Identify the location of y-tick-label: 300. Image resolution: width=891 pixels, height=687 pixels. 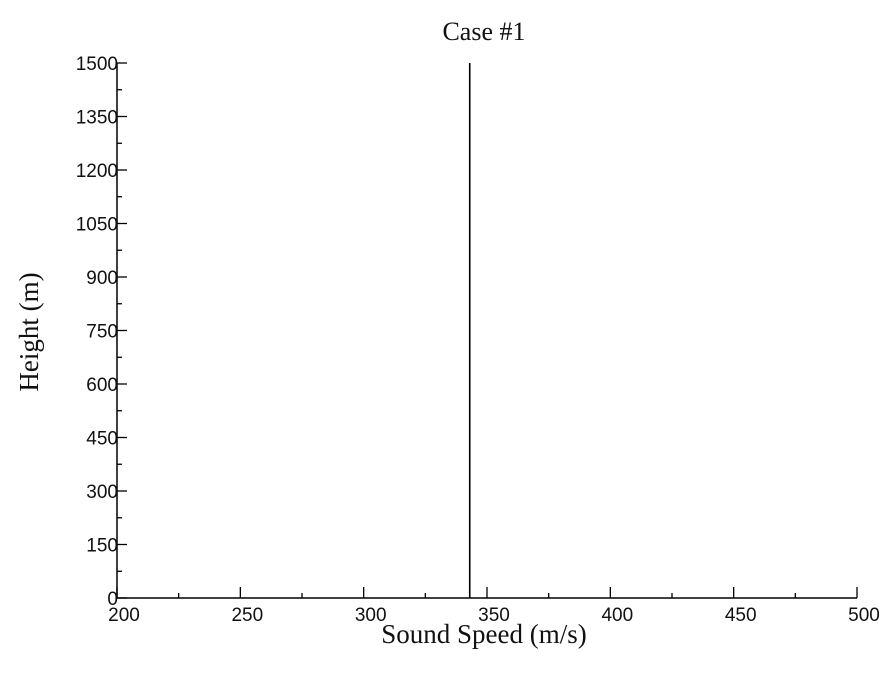
(102, 492).